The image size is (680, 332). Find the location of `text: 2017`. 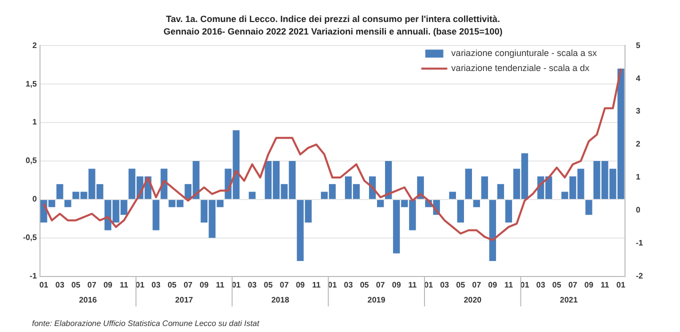

text: 2017 is located at coordinates (184, 300).